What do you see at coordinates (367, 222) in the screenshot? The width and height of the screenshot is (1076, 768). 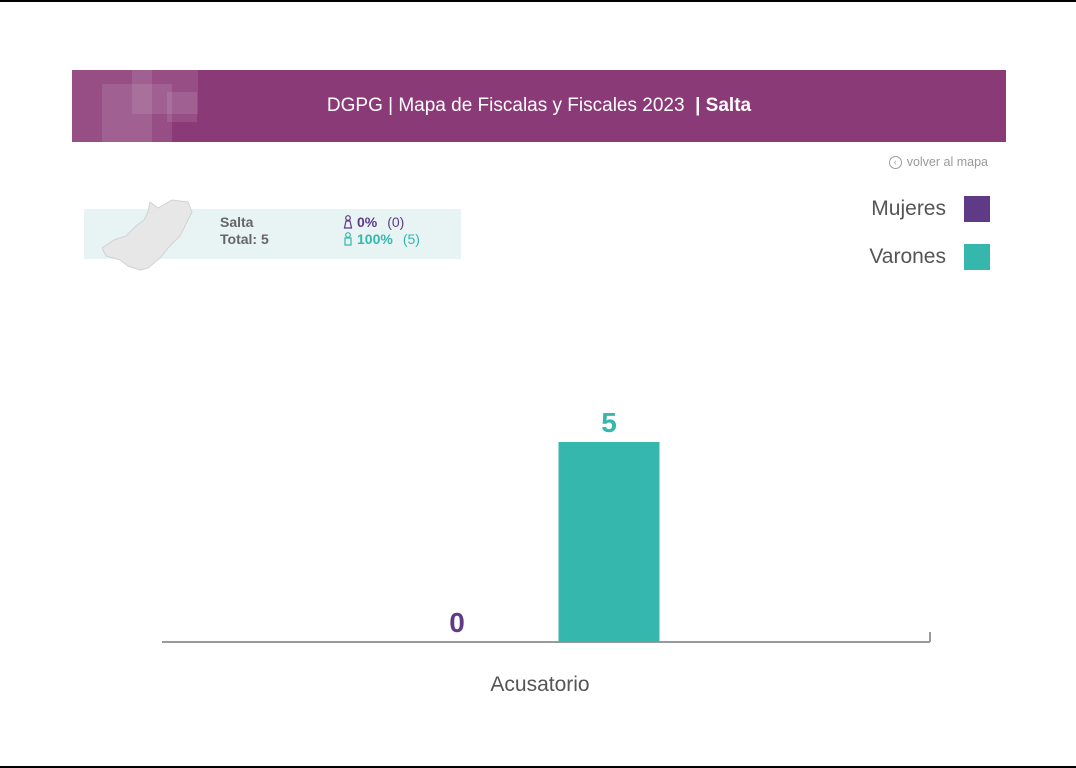 I see `women-percent: 0%` at bounding box center [367, 222].